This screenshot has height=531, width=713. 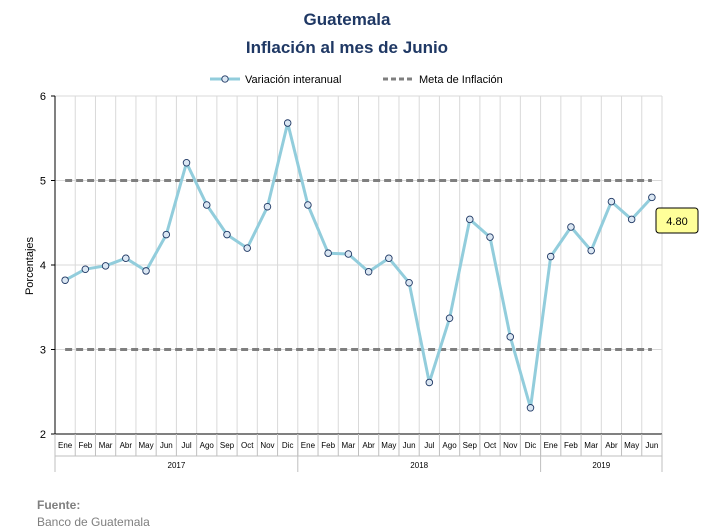 I want to click on callout-box, so click(x=677, y=220).